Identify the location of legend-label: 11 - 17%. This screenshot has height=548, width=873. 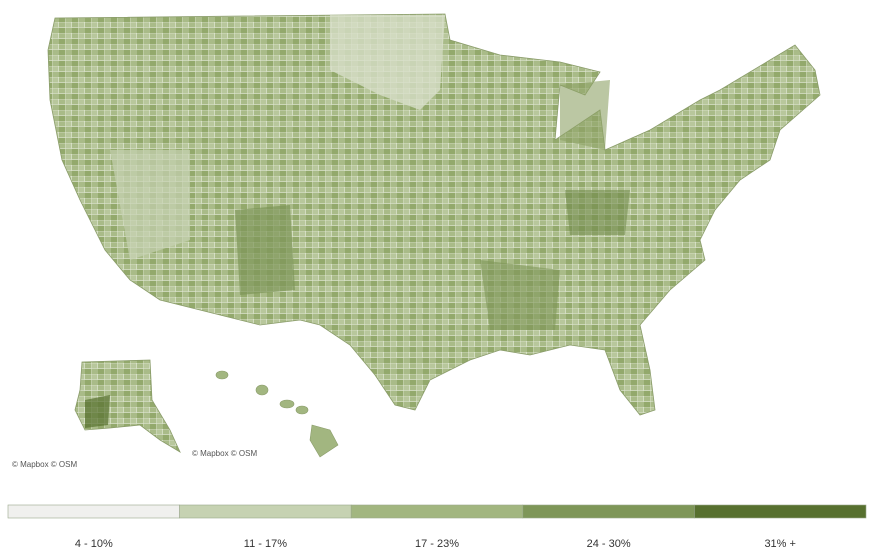
(265, 543).